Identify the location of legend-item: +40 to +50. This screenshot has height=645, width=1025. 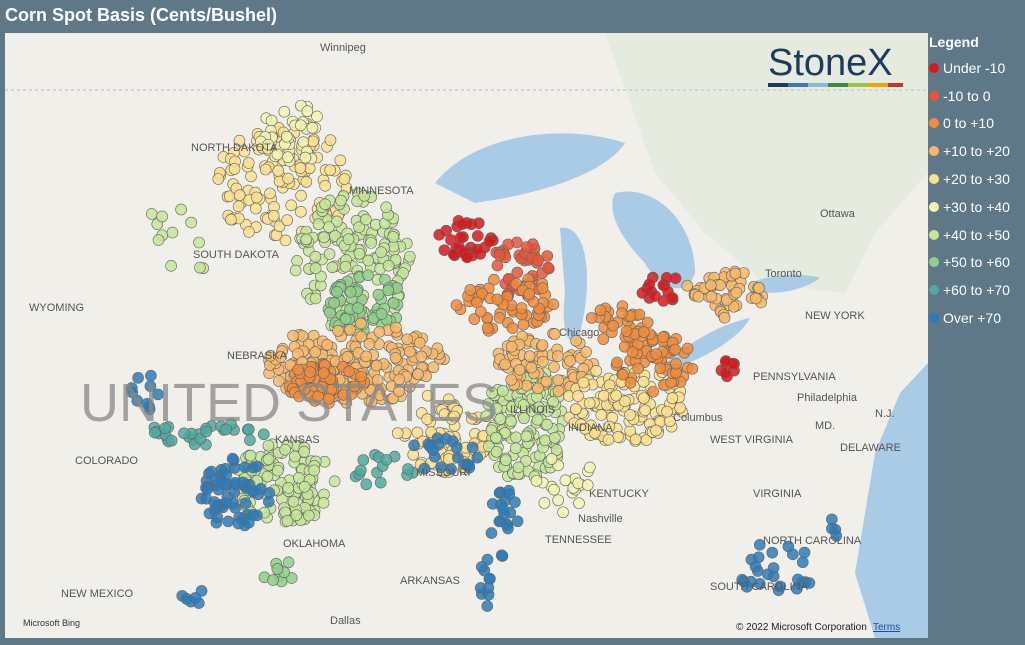
(969, 235).